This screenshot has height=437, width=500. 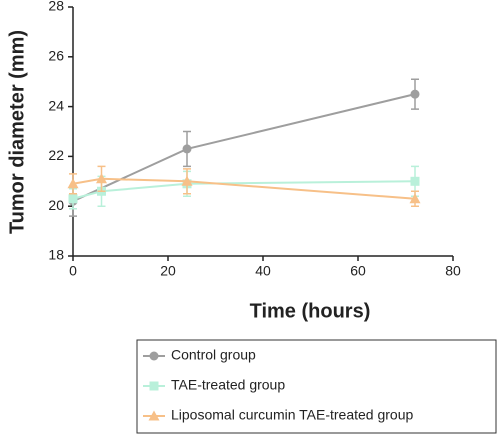 What do you see at coordinates (73, 271) in the screenshot?
I see `x-tick-label: 0` at bounding box center [73, 271].